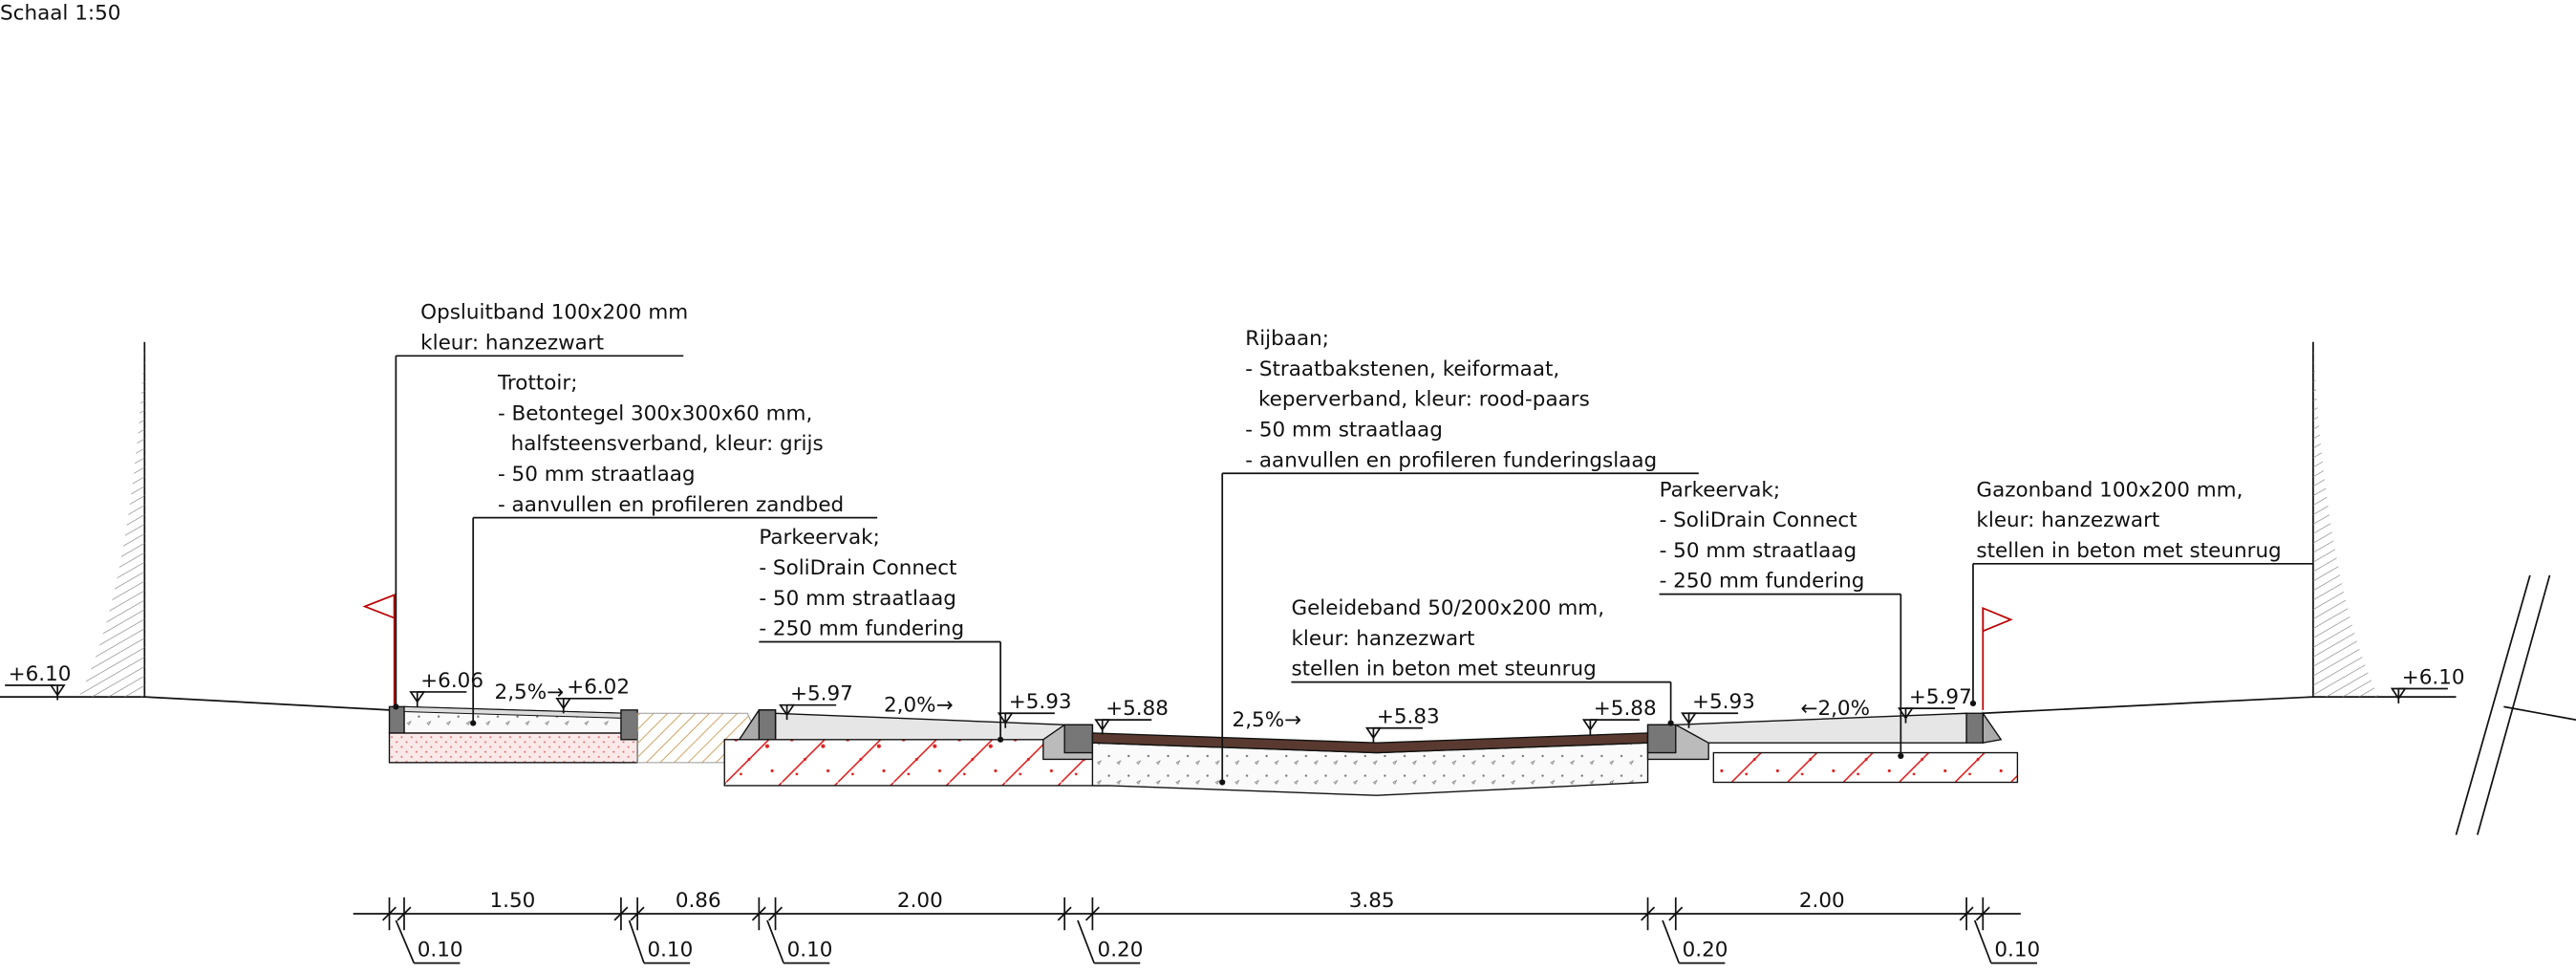  I want to click on scale-label: Schaal 1:50, so click(60, 14).